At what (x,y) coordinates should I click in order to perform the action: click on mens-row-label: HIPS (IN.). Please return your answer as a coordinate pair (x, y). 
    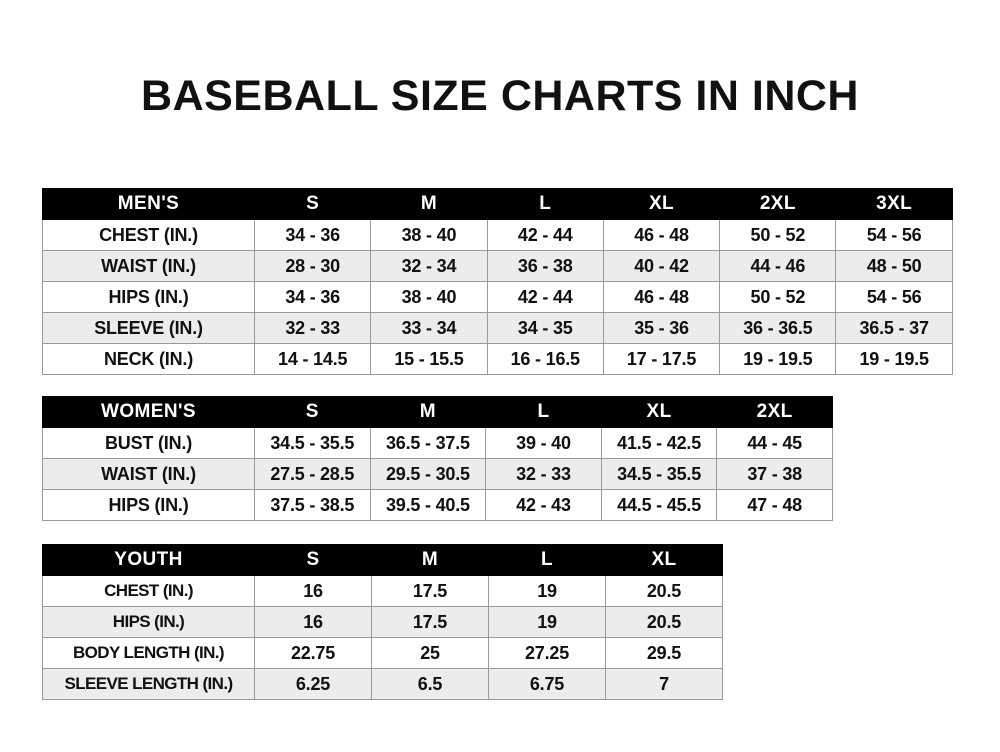
    Looking at the image, I should click on (148, 297).